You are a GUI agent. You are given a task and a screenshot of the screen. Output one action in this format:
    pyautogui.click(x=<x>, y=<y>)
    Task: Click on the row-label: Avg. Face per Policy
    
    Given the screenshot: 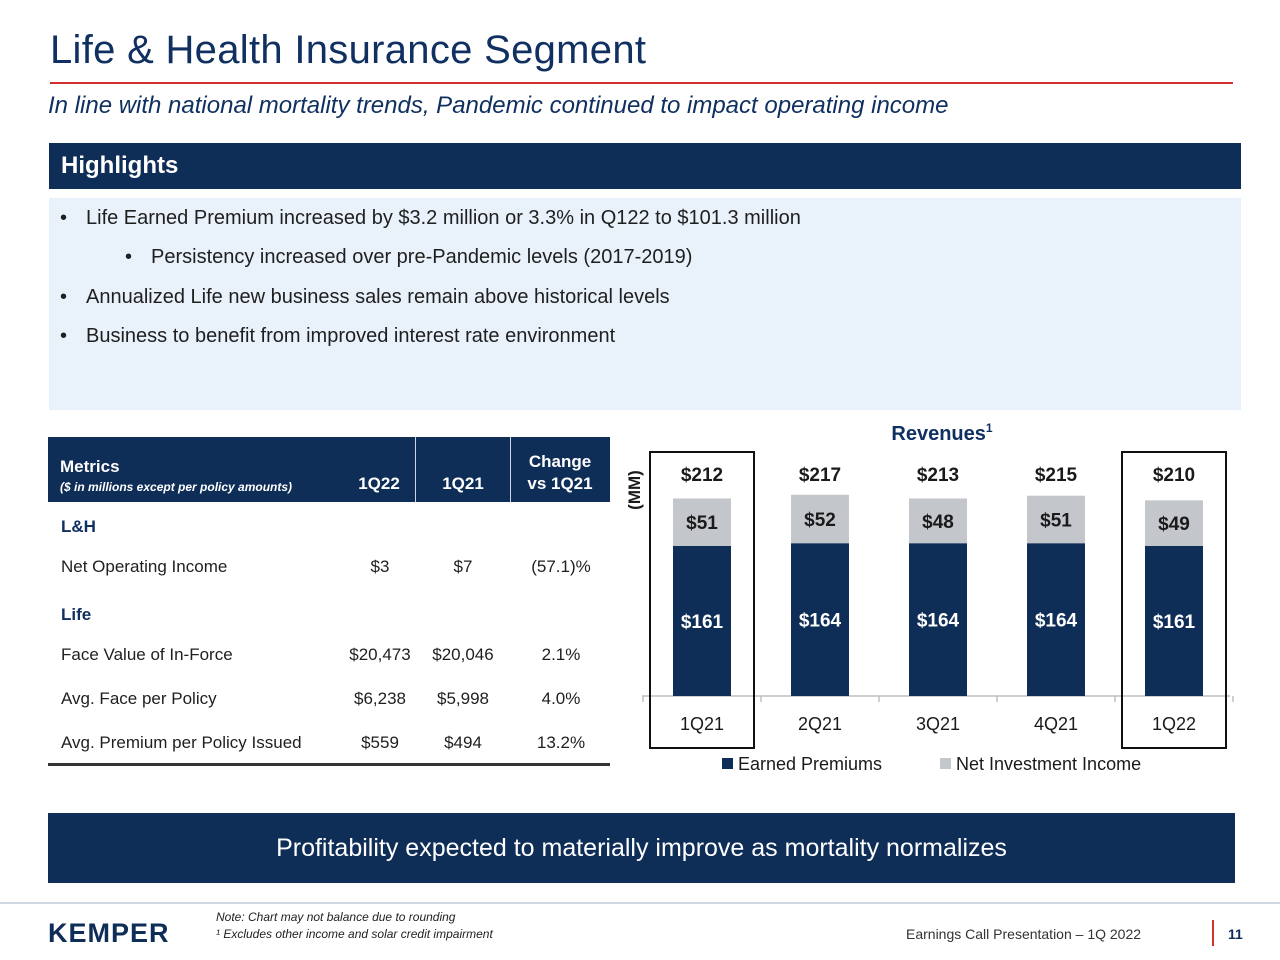 What is the action you would take?
    pyautogui.click(x=139, y=698)
    